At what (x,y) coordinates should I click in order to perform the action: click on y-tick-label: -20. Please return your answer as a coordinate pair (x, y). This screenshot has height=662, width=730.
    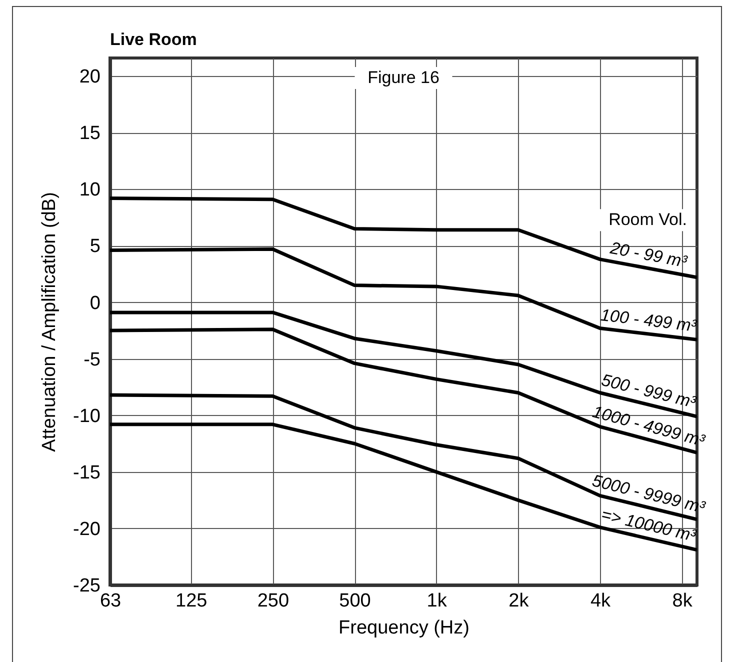
    Looking at the image, I should click on (86, 529).